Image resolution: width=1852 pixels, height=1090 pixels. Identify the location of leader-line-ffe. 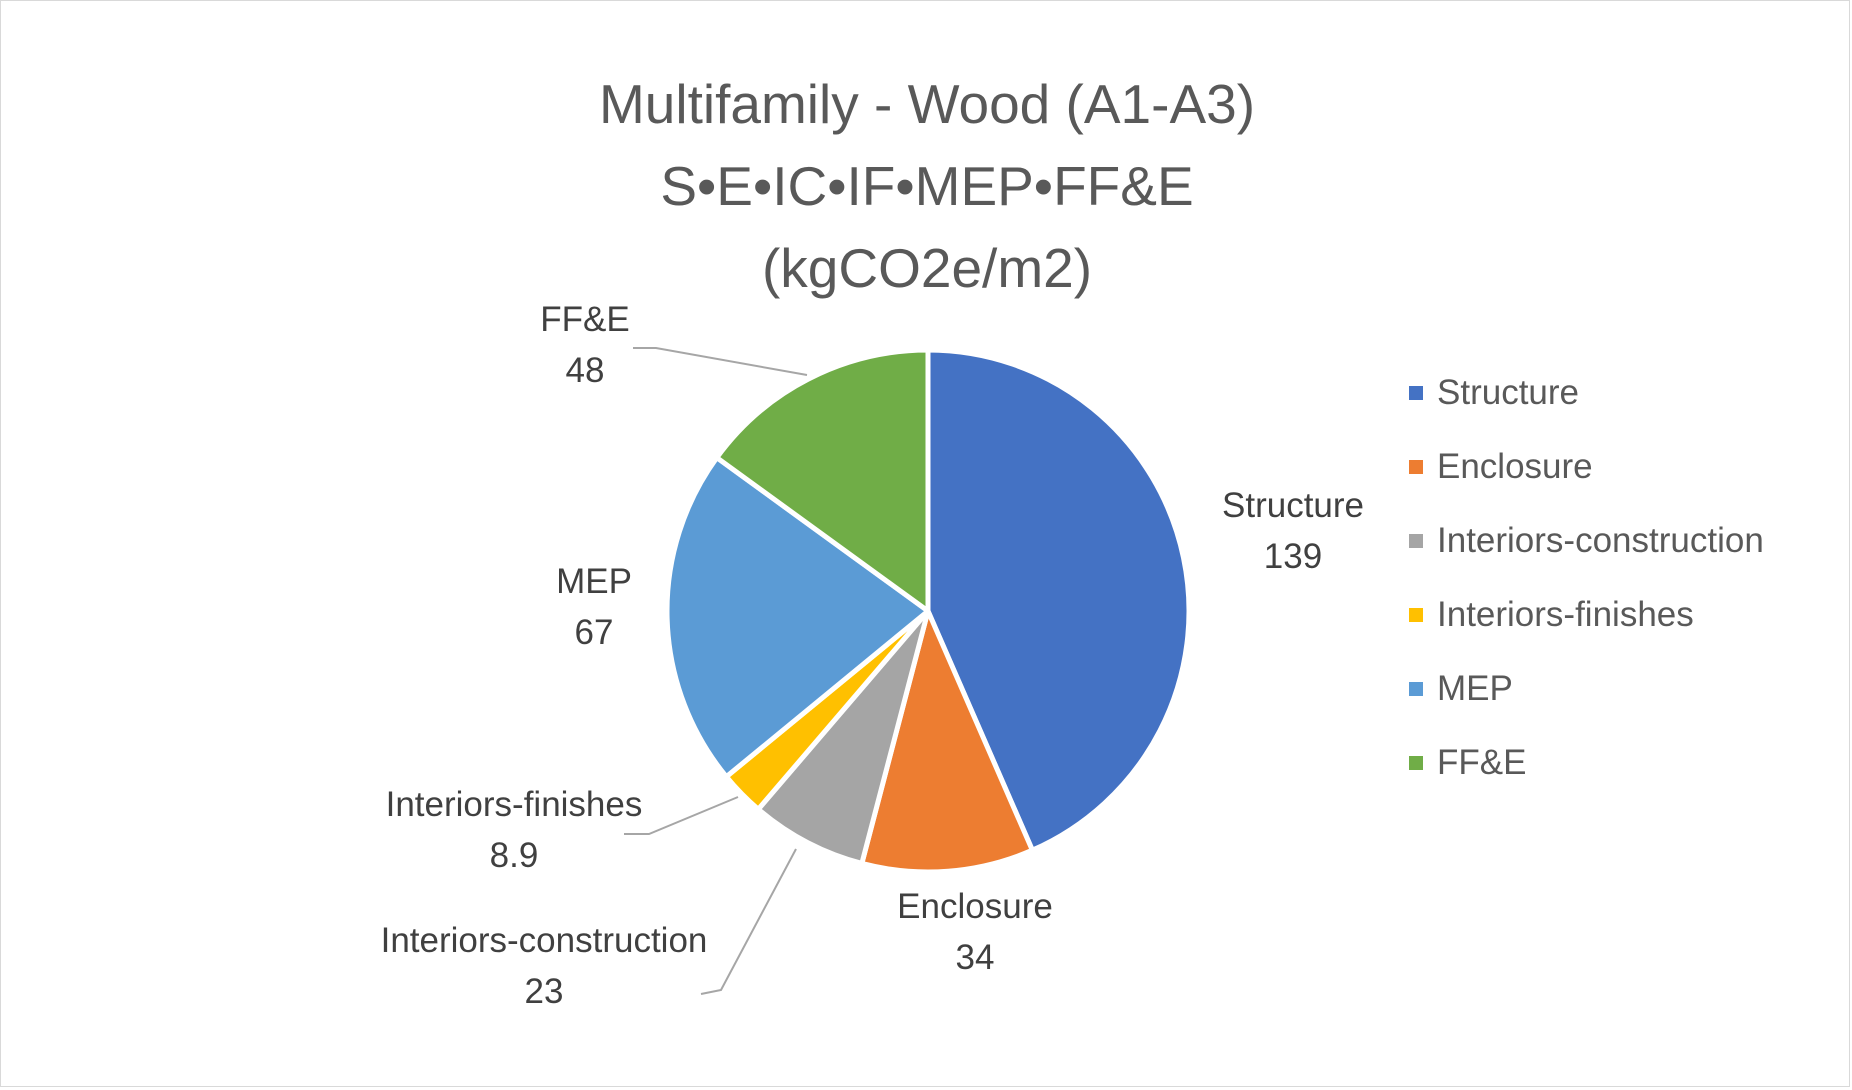
(720, 361).